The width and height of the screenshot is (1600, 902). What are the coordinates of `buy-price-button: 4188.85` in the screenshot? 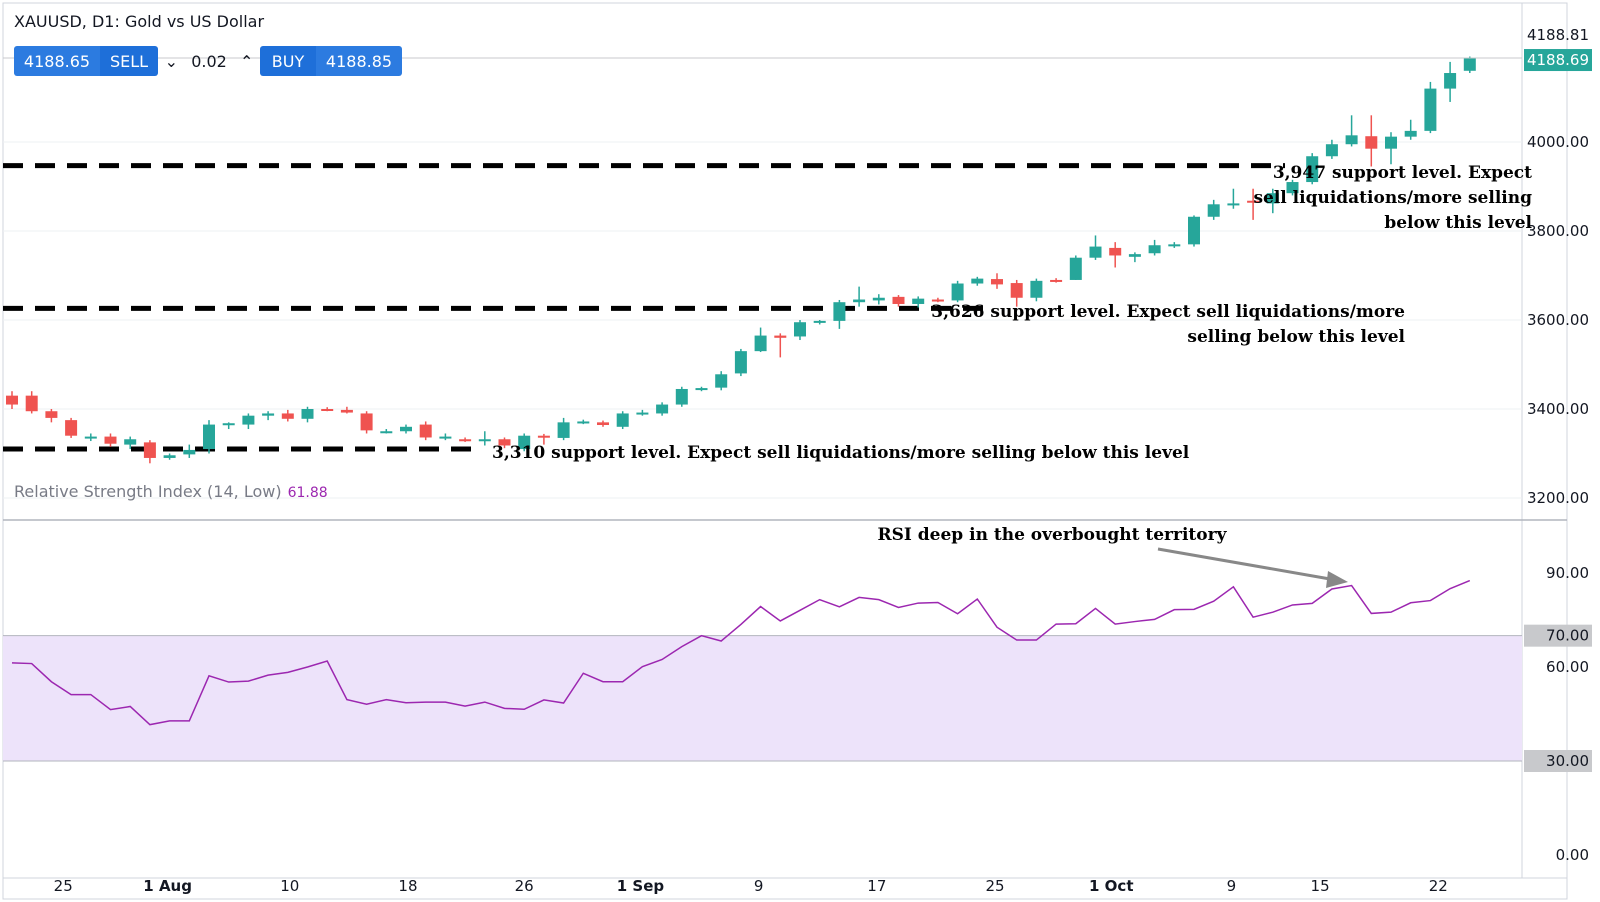 It's located at (359, 61).